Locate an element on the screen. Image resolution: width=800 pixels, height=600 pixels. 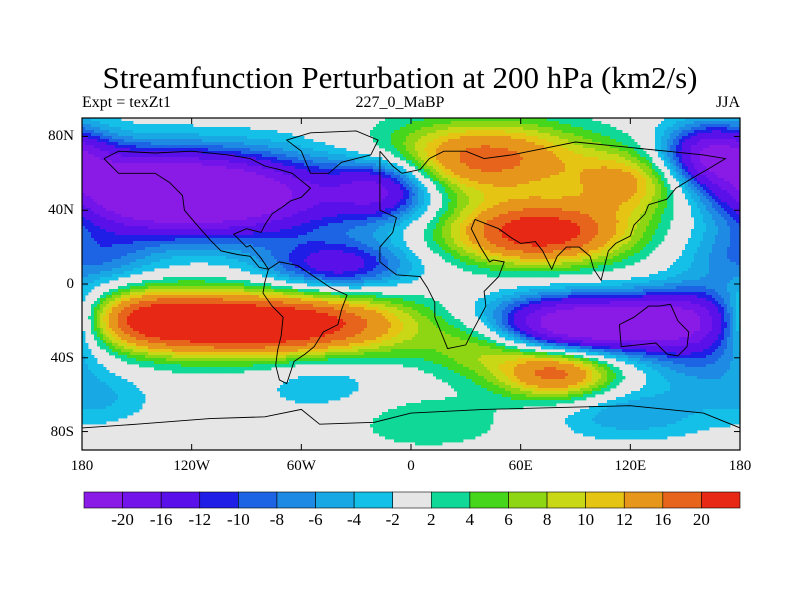
colorbar-label: 20 is located at coordinates (701, 520).